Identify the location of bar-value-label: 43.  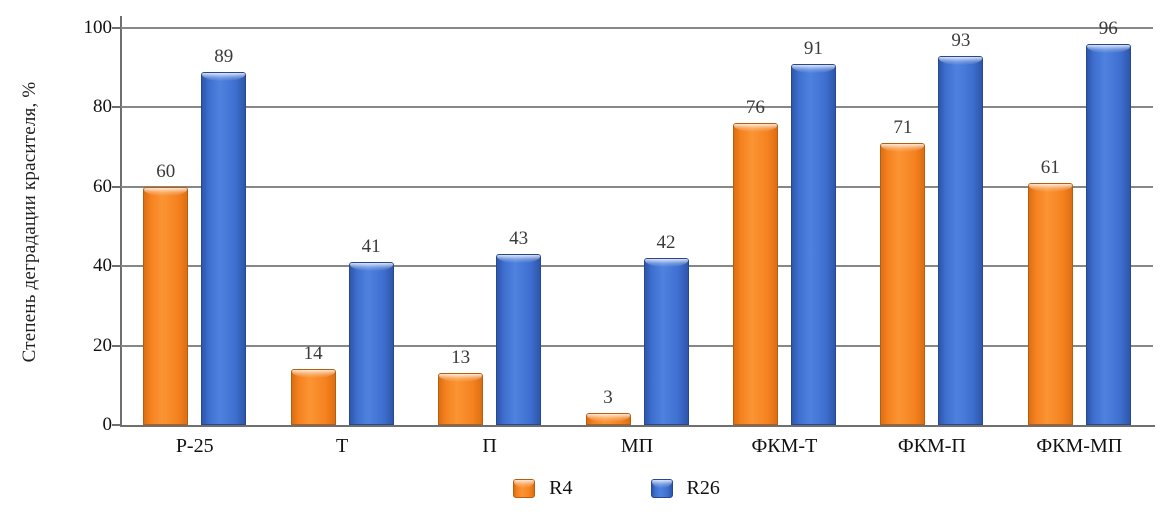
(519, 238).